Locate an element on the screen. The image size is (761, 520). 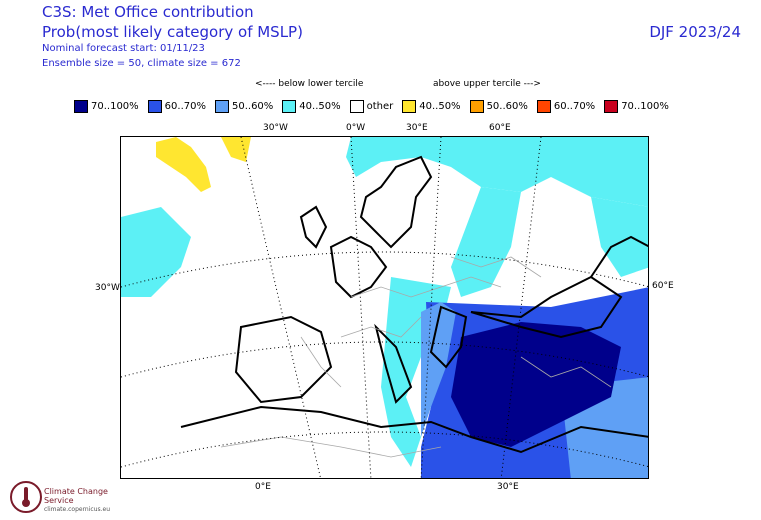
logo-url: climate.copernicus.eu is located at coordinates (77, 509).